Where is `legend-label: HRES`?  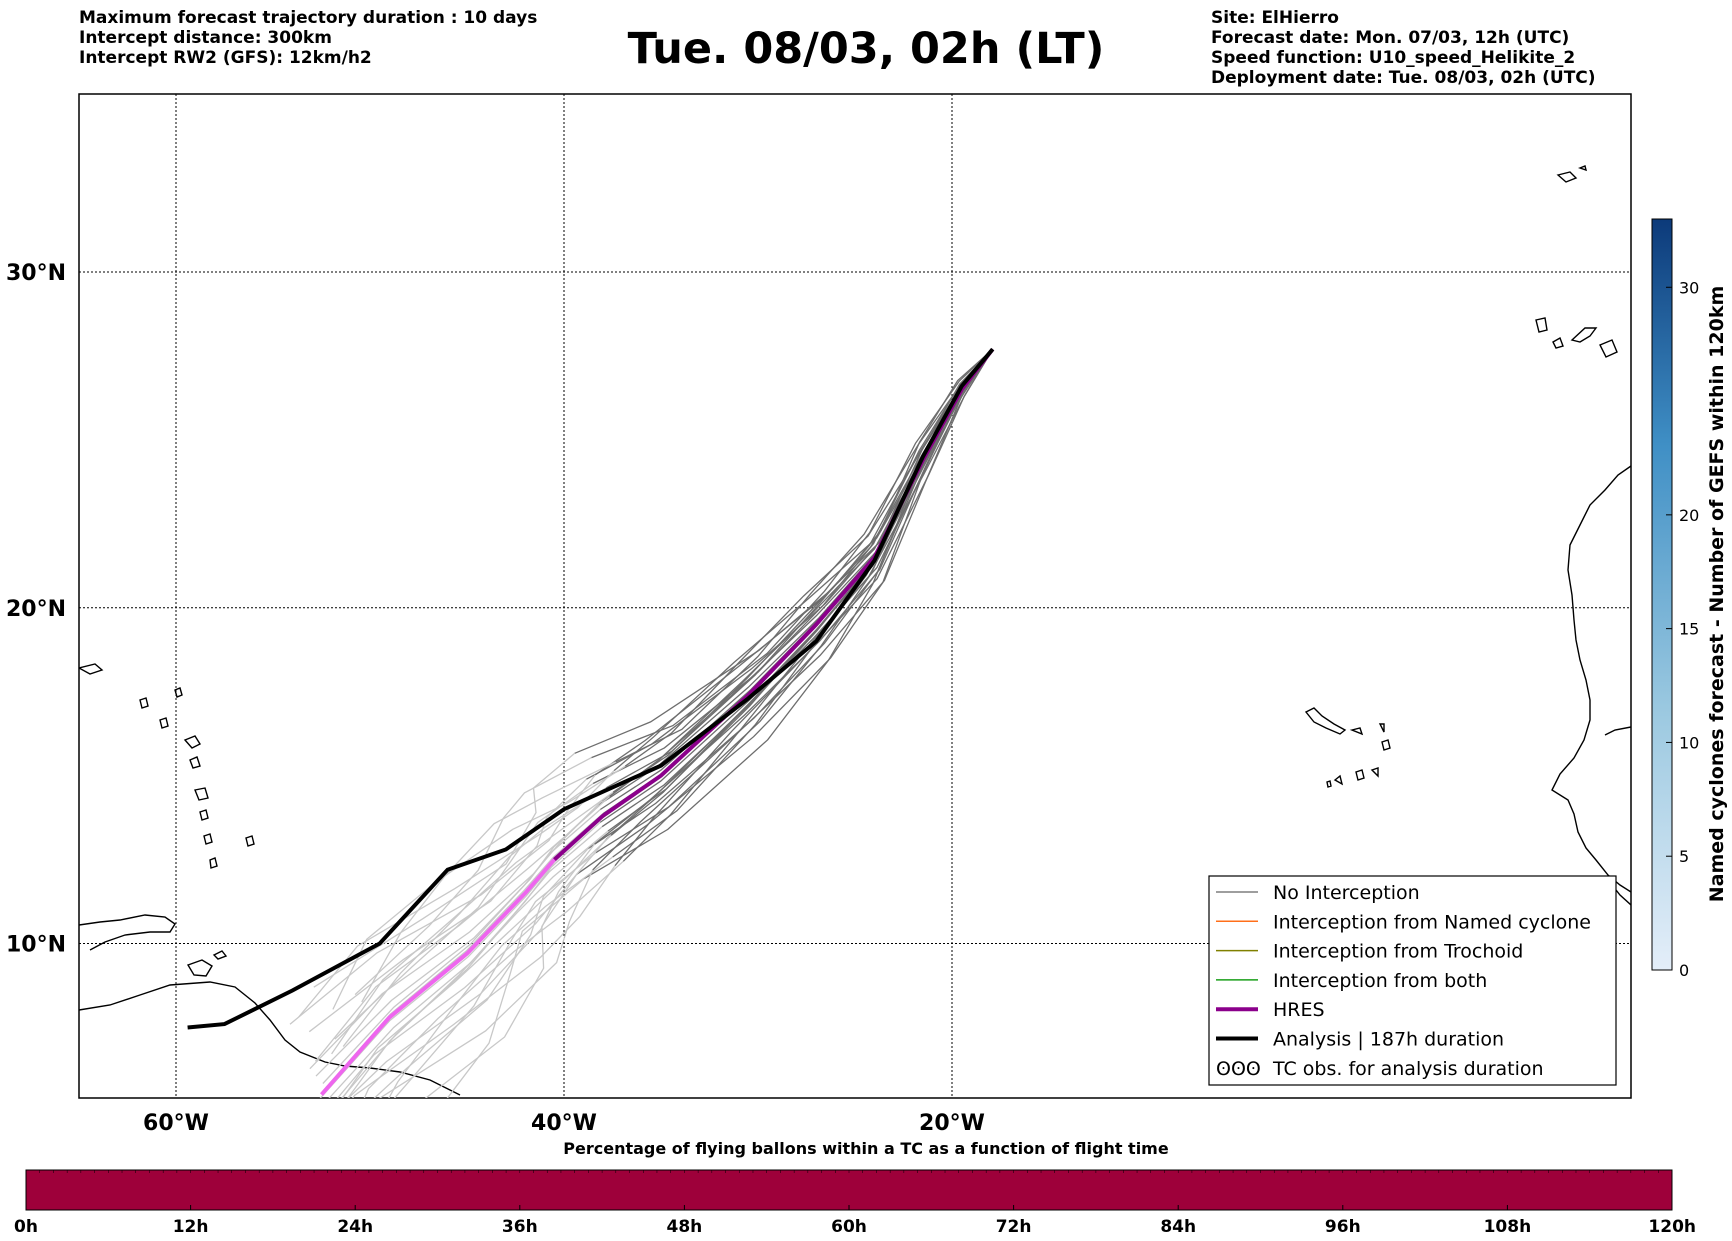
legend-label: HRES is located at coordinates (1299, 1010).